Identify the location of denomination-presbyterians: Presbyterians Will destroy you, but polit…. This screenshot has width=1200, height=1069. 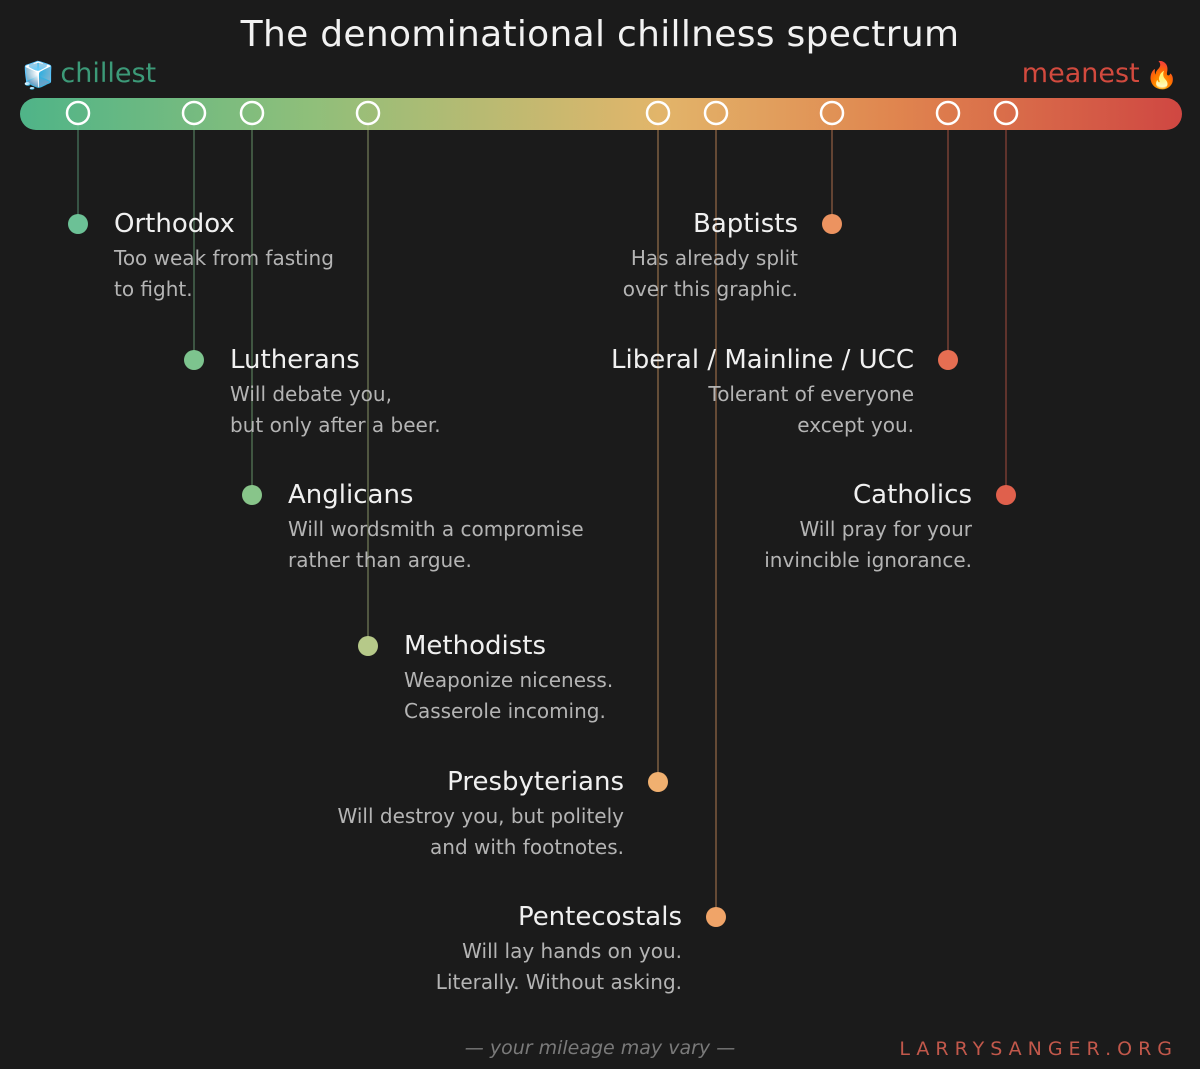
(374, 814).